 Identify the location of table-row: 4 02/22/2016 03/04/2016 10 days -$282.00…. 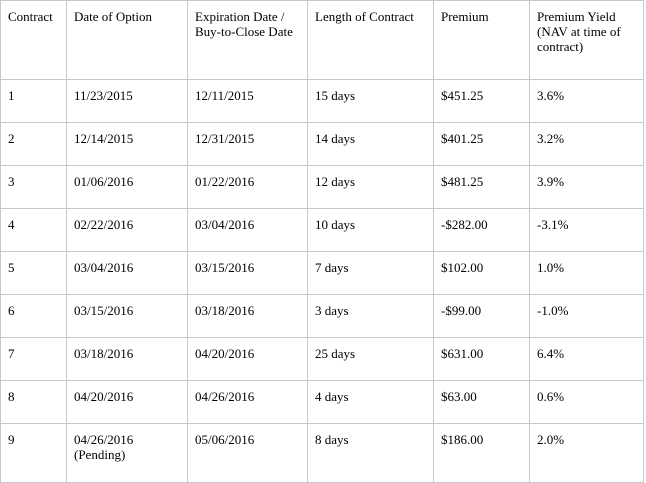
(322, 230).